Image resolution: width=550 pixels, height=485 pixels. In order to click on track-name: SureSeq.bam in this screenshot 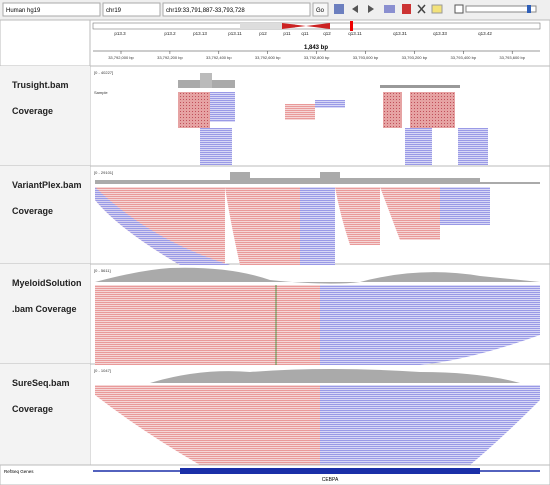, I will do `click(41, 383)`.